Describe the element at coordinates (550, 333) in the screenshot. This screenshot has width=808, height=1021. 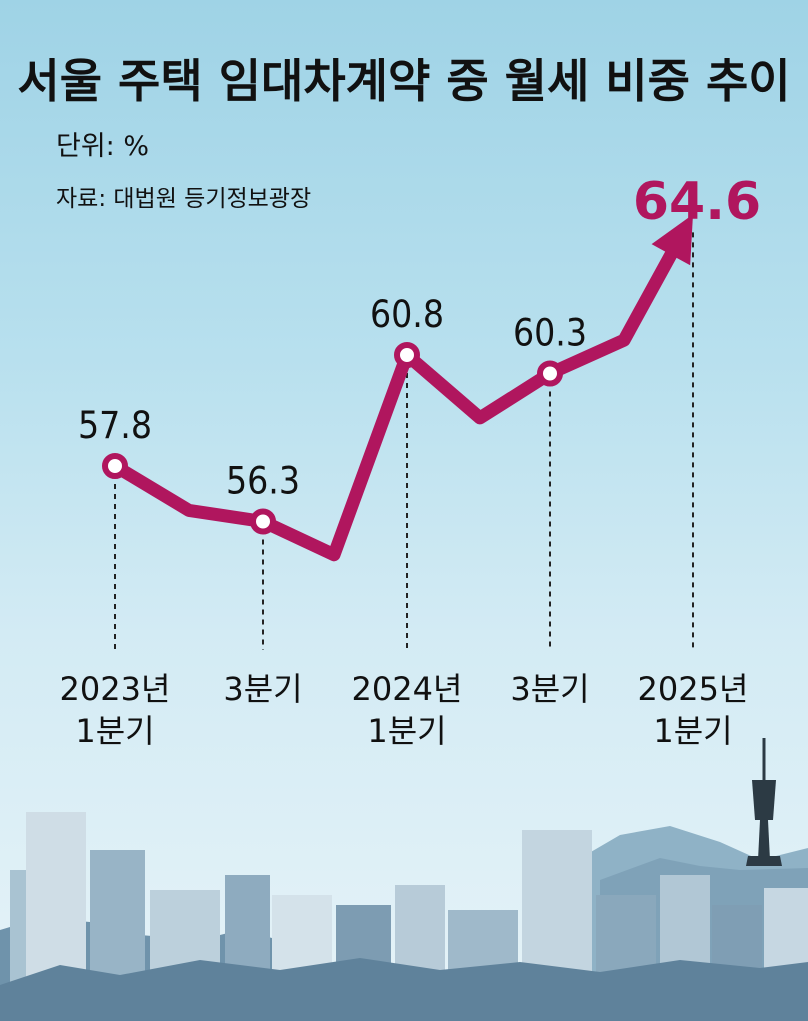
I see `data-label: 60.3` at that location.